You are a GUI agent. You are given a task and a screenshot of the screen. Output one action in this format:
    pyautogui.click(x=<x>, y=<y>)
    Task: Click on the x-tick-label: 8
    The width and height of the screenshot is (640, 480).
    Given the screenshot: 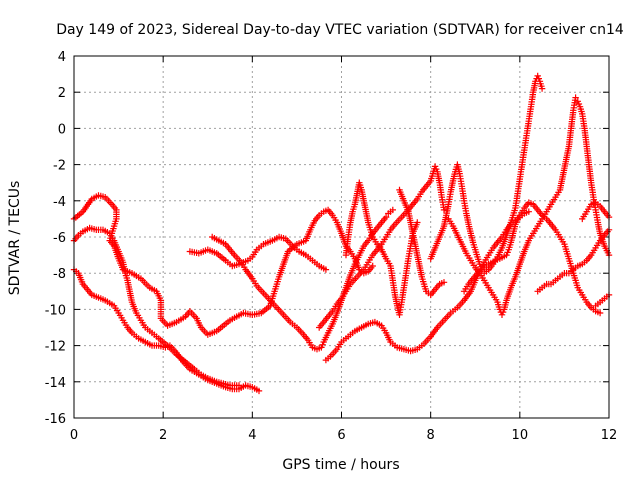 What is the action you would take?
    pyautogui.click(x=431, y=435)
    